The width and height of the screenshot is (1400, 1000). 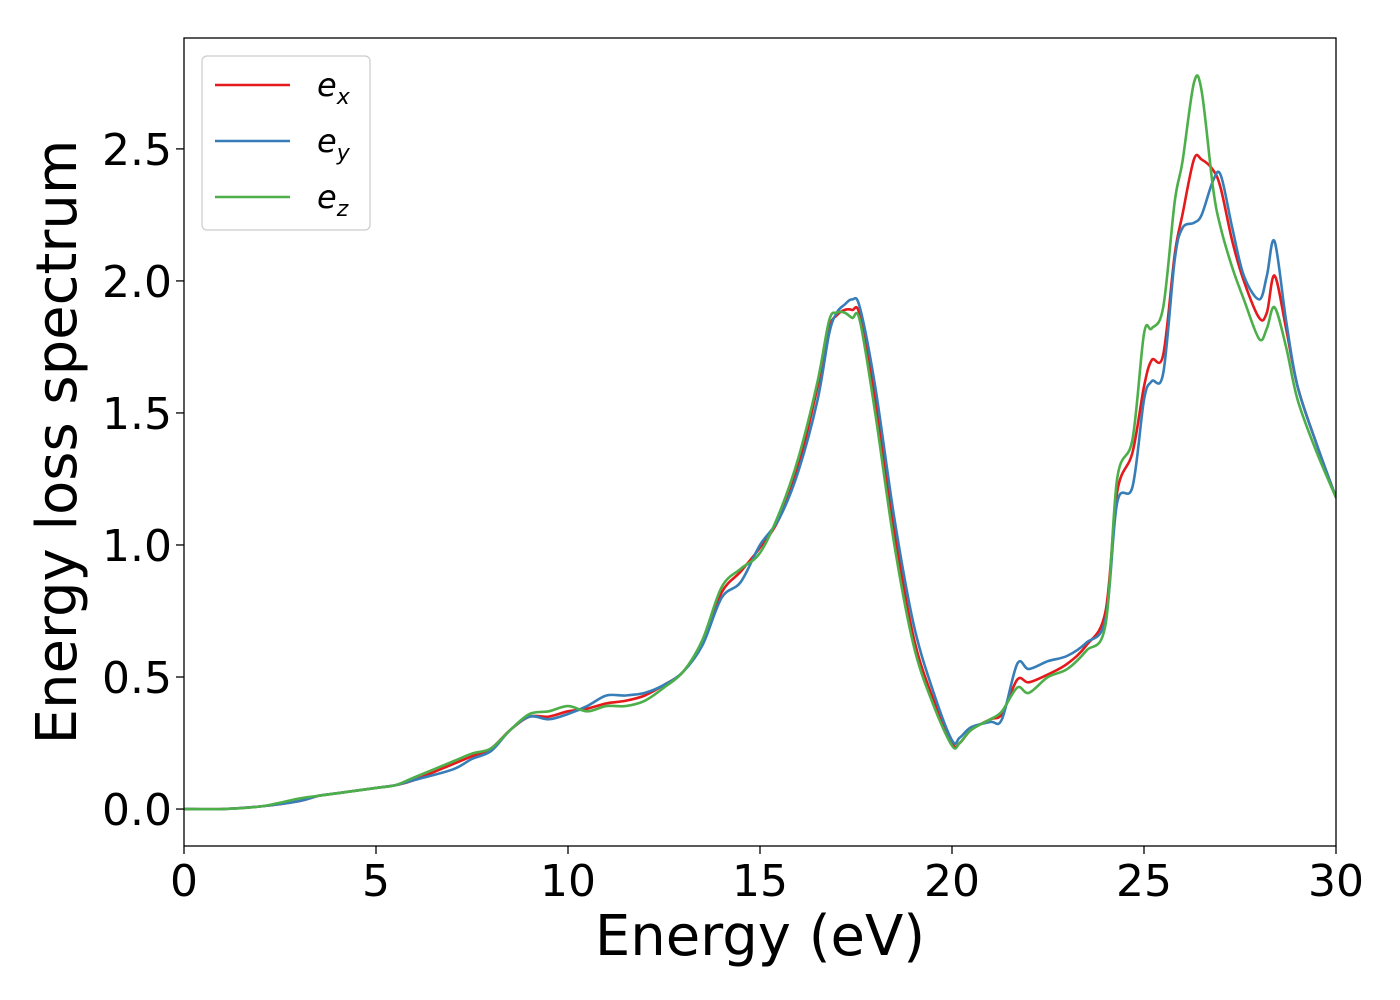 What do you see at coordinates (137, 678) in the screenshot?
I see `y-tick-label: 0.5` at bounding box center [137, 678].